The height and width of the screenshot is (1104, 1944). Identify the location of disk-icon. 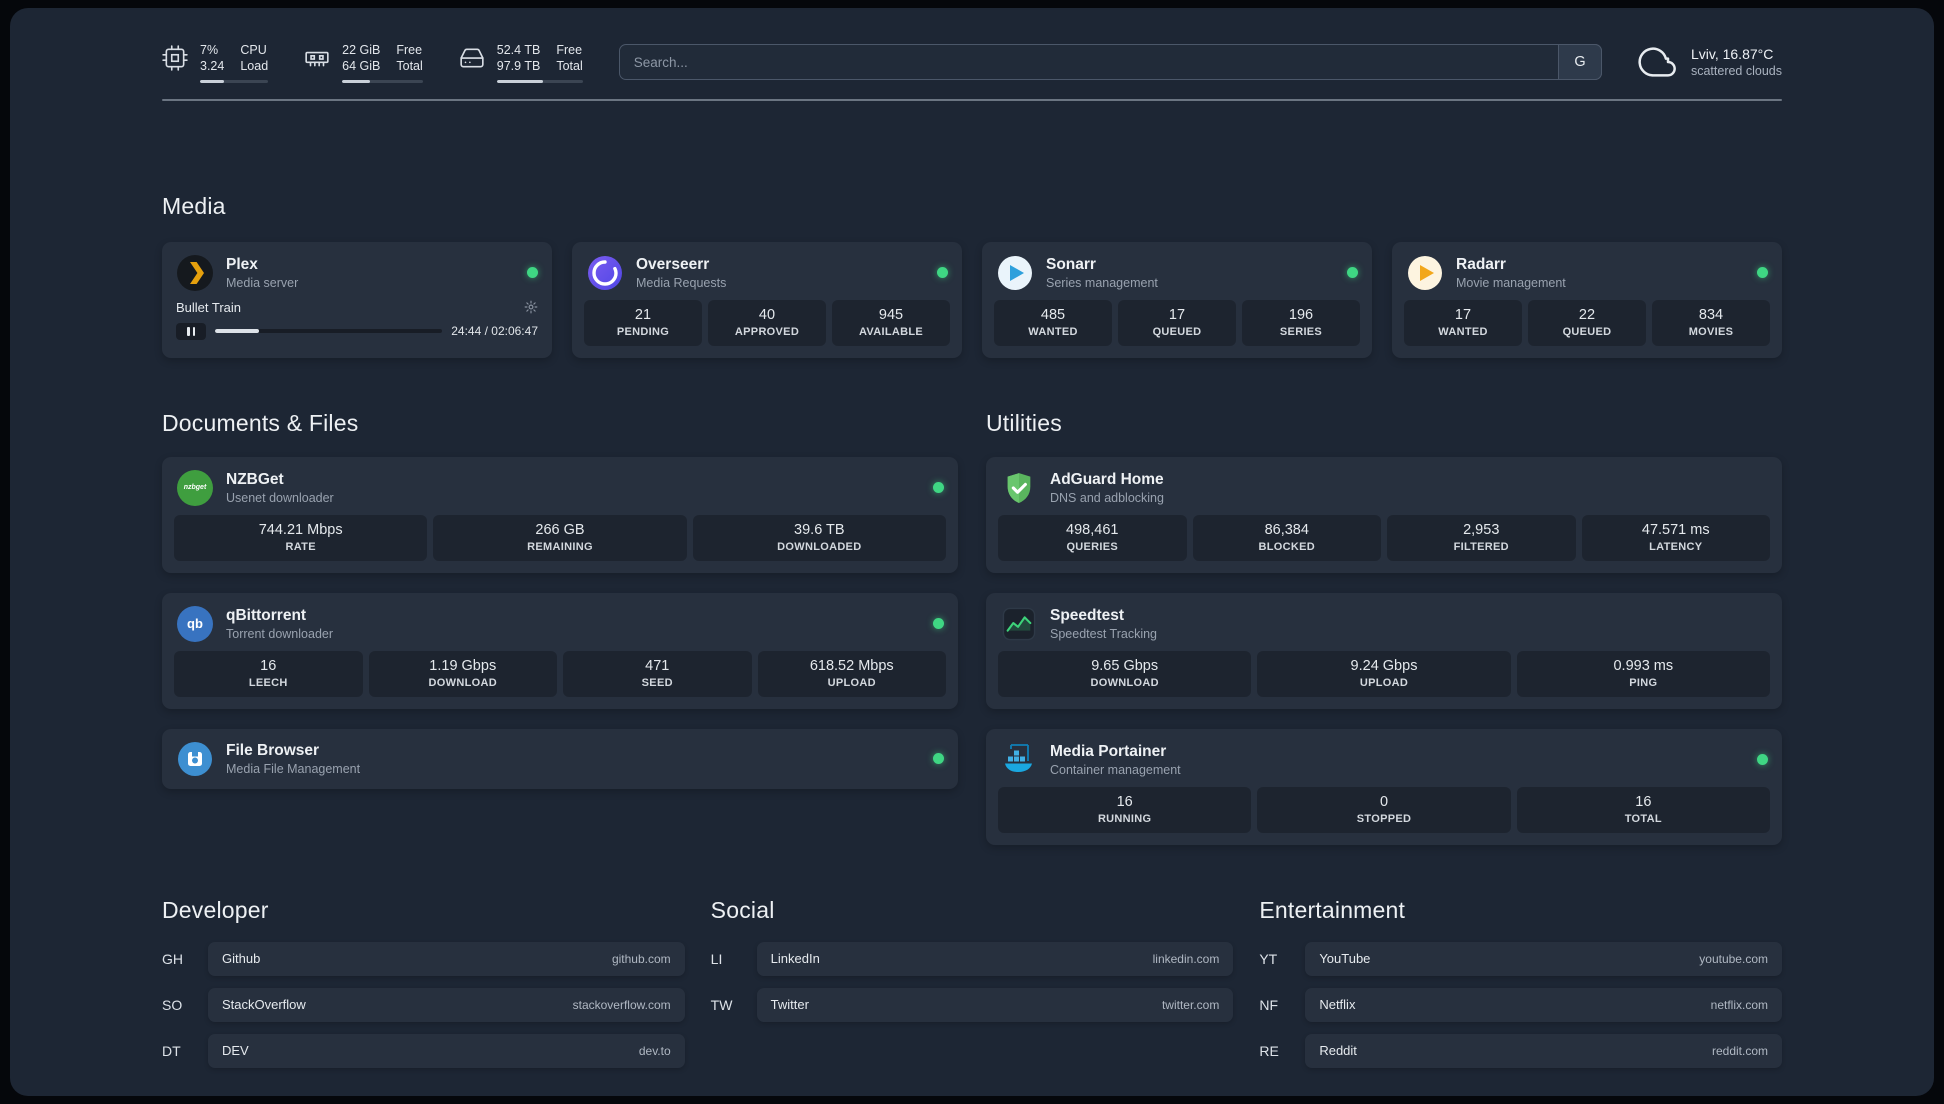
(472, 58).